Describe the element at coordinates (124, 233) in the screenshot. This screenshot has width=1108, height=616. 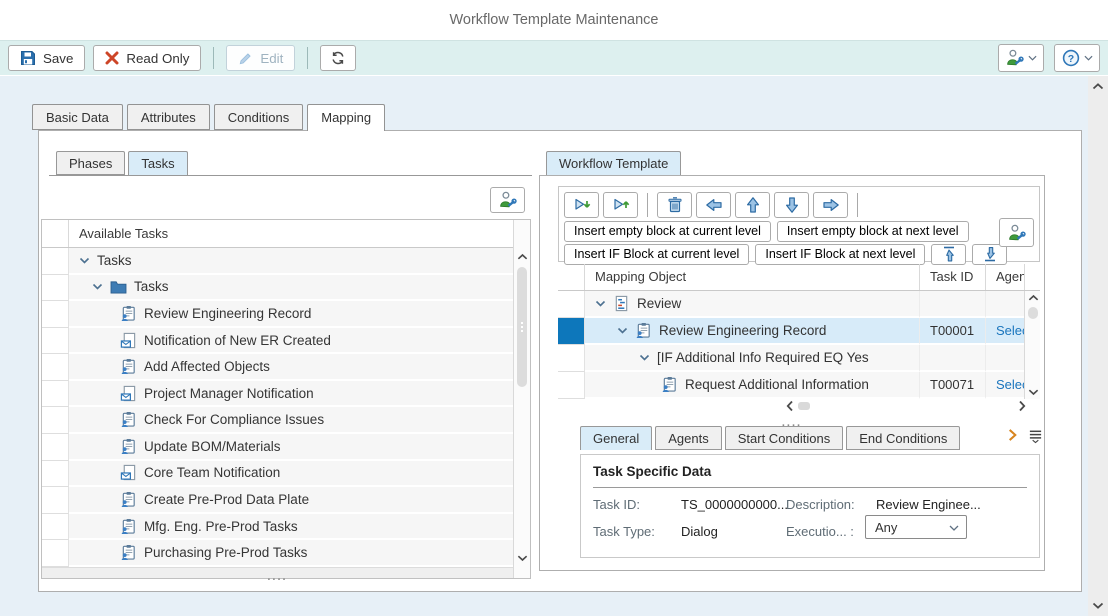
I see `column-available-tasks: Available Tasks` at that location.